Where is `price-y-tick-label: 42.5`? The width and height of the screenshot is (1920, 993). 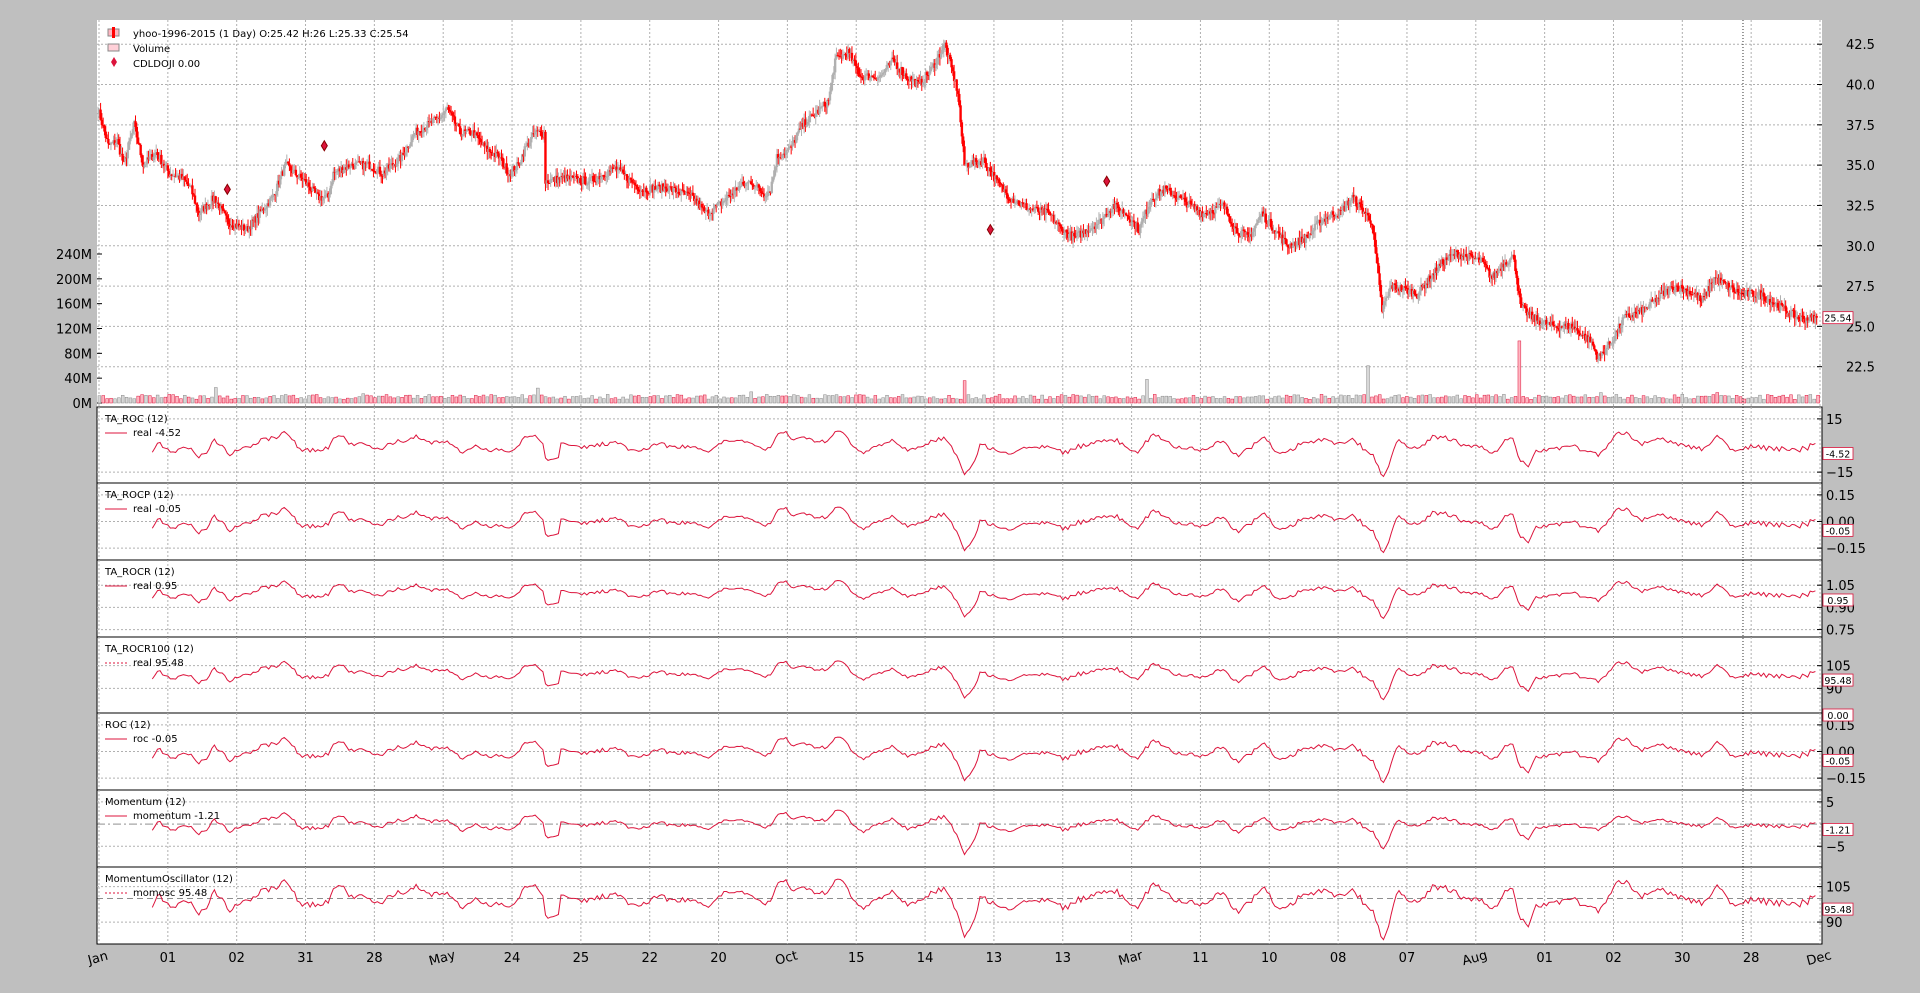
price-y-tick-label: 42.5 is located at coordinates (1860, 45).